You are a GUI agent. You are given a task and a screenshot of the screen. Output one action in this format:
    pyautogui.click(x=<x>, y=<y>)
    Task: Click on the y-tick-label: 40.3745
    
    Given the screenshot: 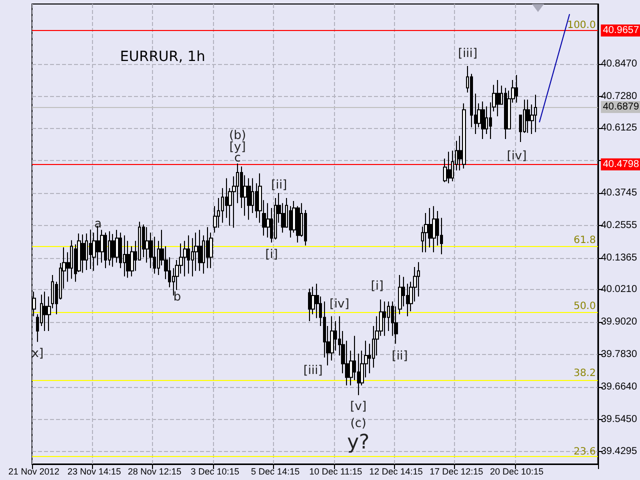 What is the action you would take?
    pyautogui.click(x=619, y=193)
    